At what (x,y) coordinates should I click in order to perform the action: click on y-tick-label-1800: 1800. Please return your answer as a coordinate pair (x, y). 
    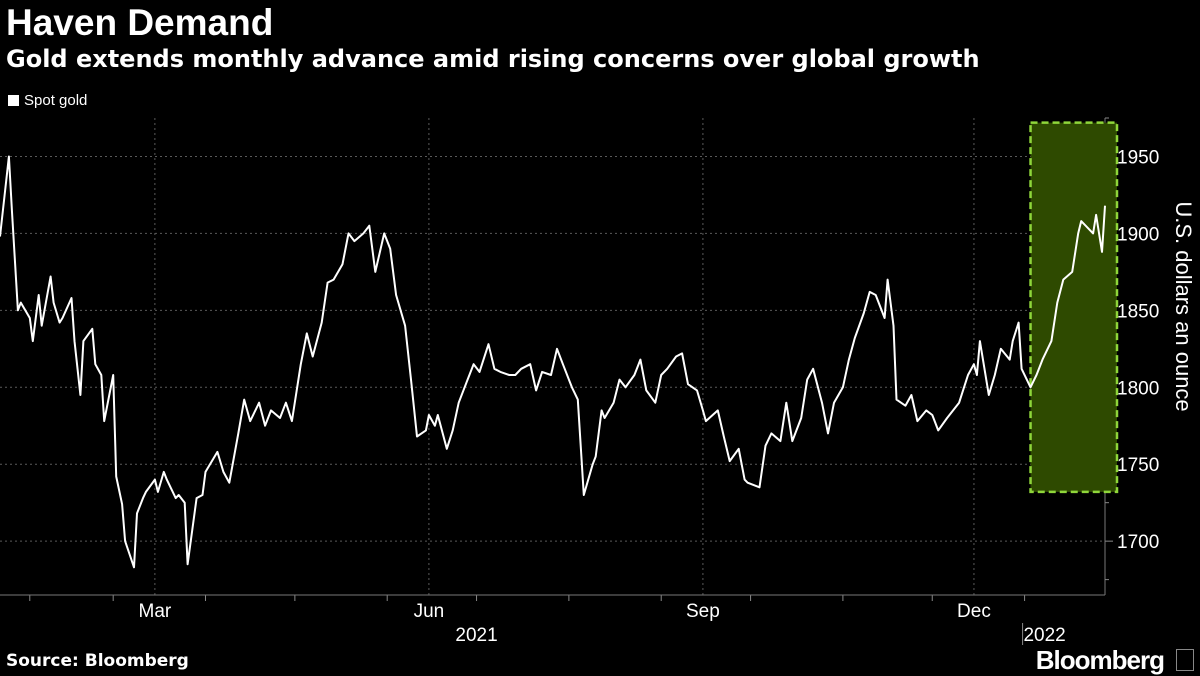
    Looking at the image, I should click on (1138, 388).